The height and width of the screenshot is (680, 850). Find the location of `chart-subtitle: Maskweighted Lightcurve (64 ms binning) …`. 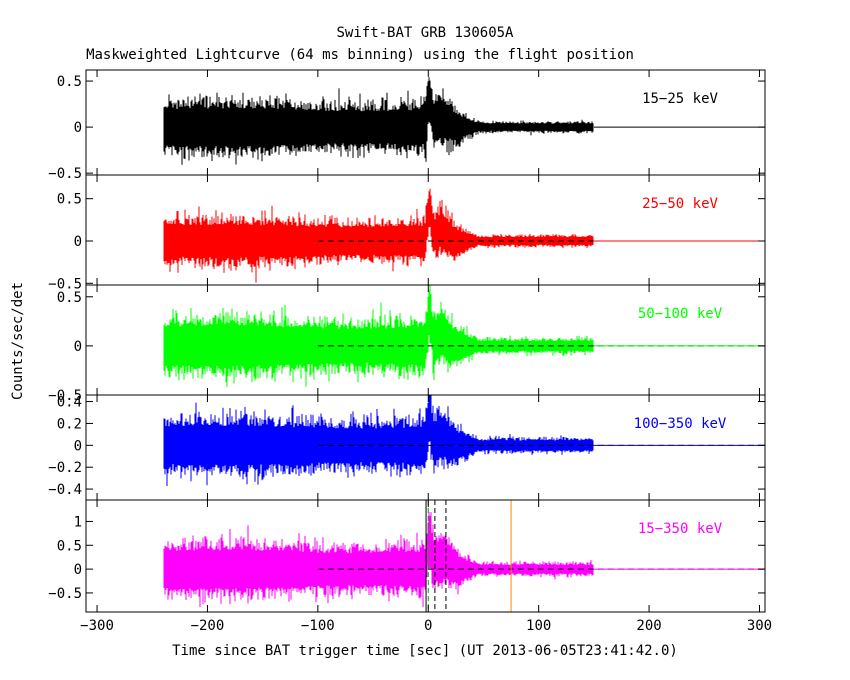

chart-subtitle: Maskweighted Lightcurve (64 ms binning) … is located at coordinates (360, 55).